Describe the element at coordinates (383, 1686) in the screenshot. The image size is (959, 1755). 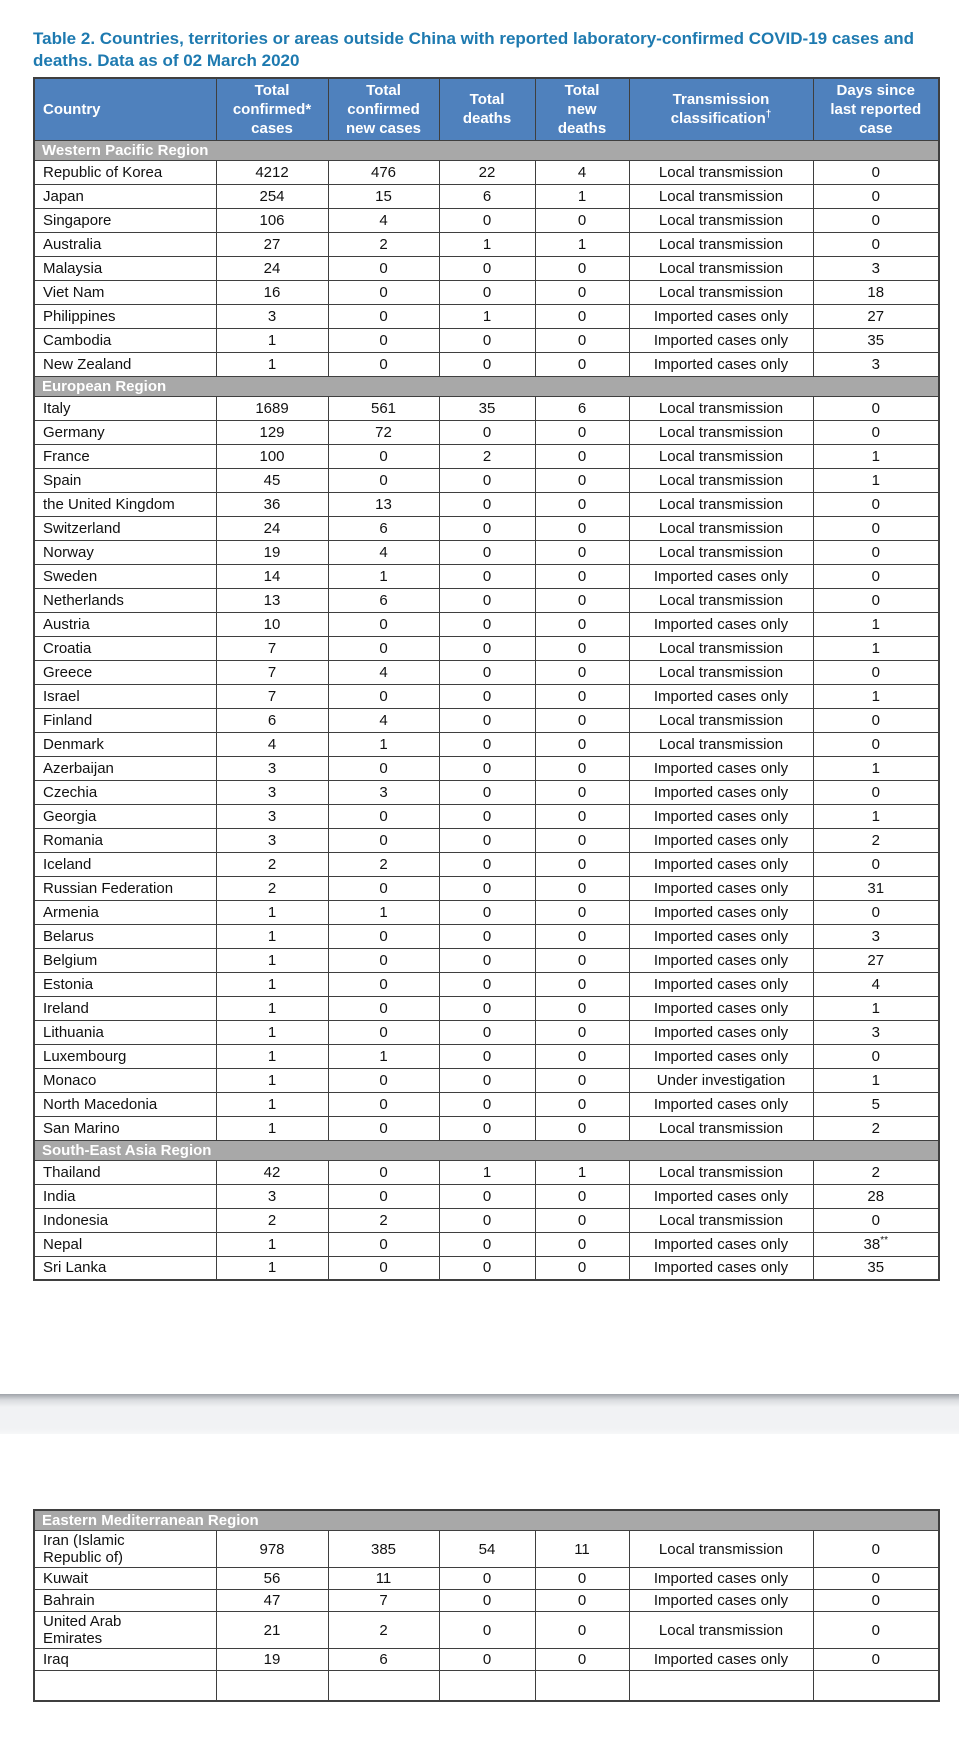
I see `total-confirmed-new-cases-cell` at that location.